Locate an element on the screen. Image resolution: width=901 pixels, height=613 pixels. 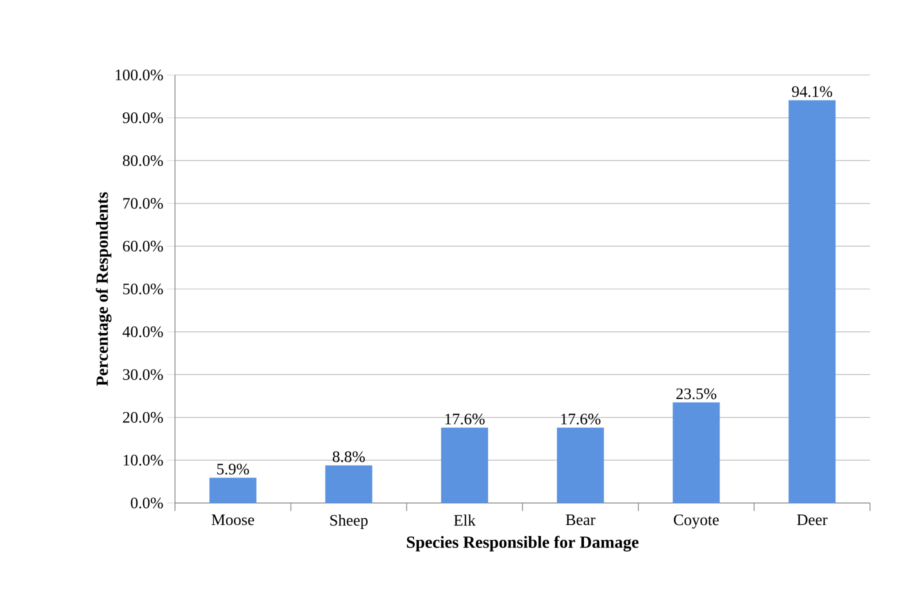
y-tick-label: 70.0% is located at coordinates (143, 203).